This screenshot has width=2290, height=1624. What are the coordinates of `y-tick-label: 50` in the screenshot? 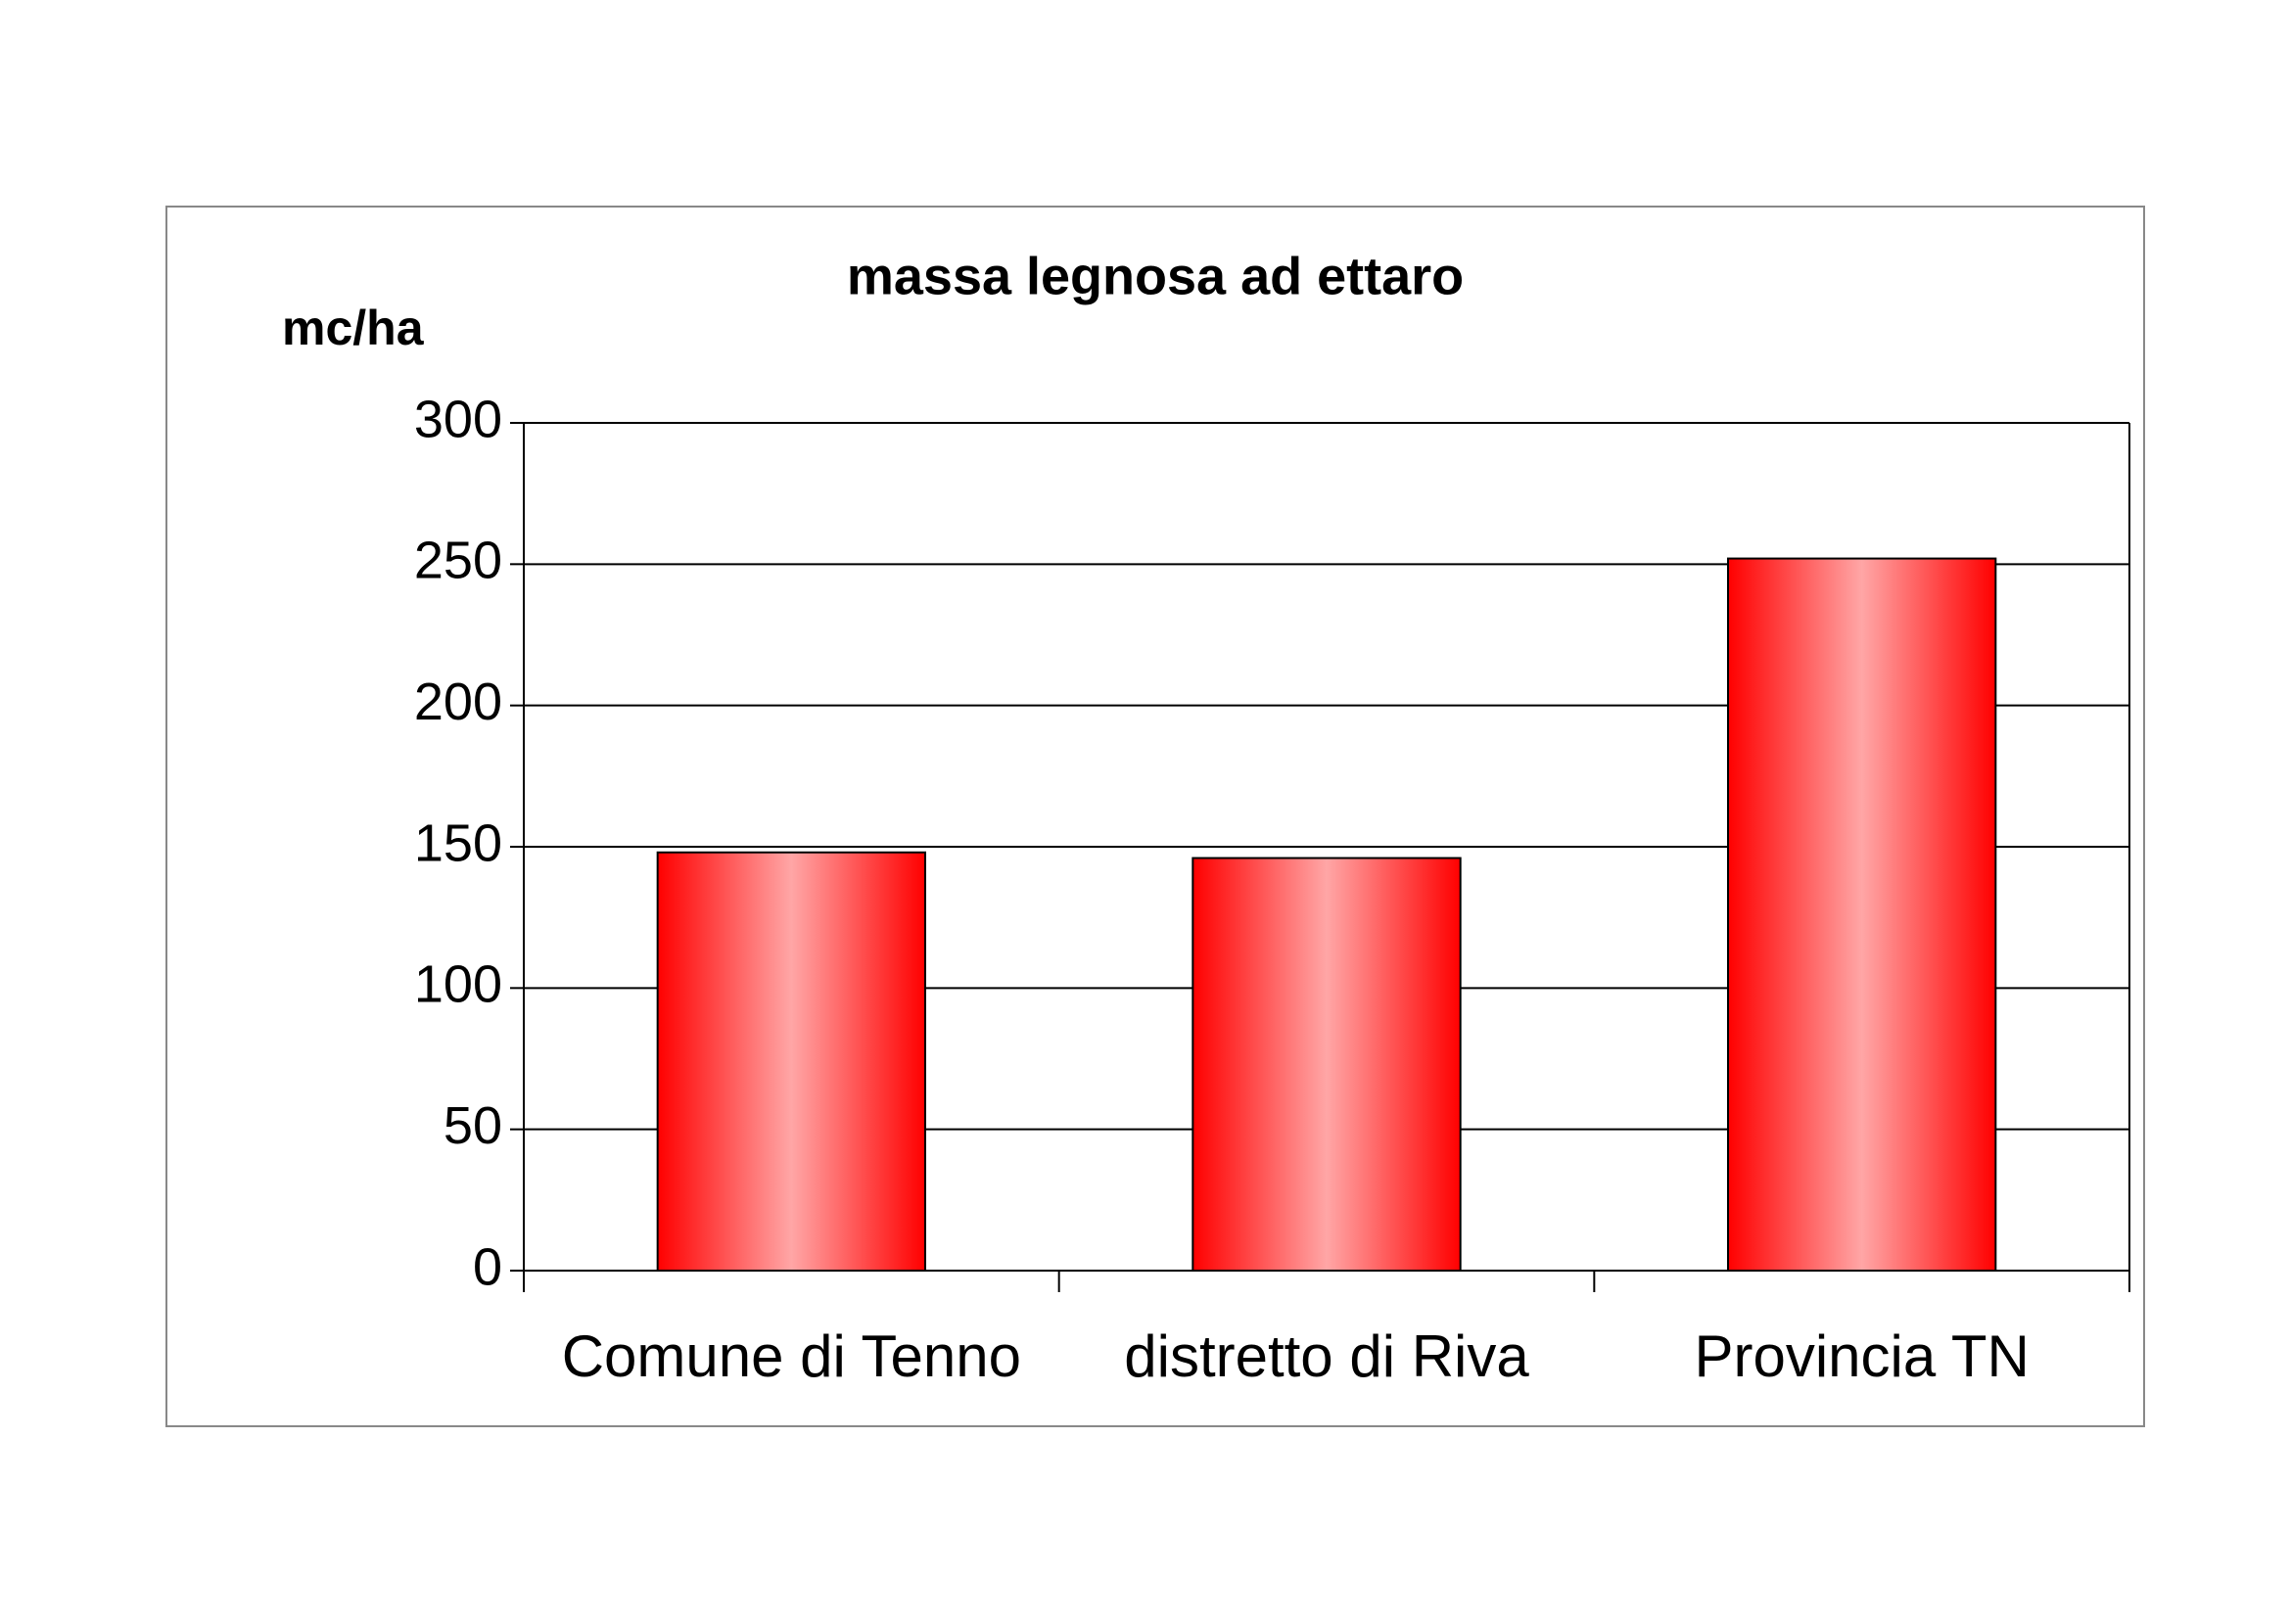 It's located at (473, 1125).